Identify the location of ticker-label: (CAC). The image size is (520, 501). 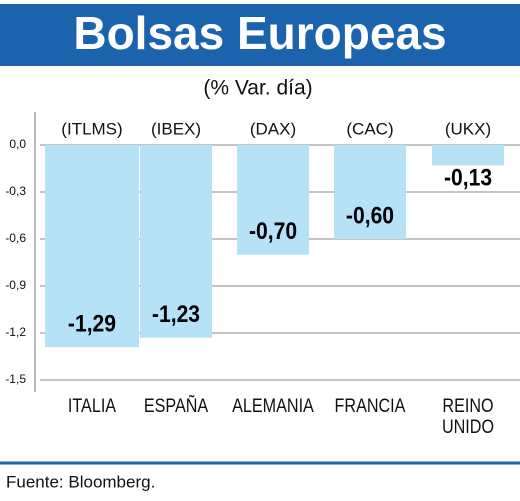
(369, 128).